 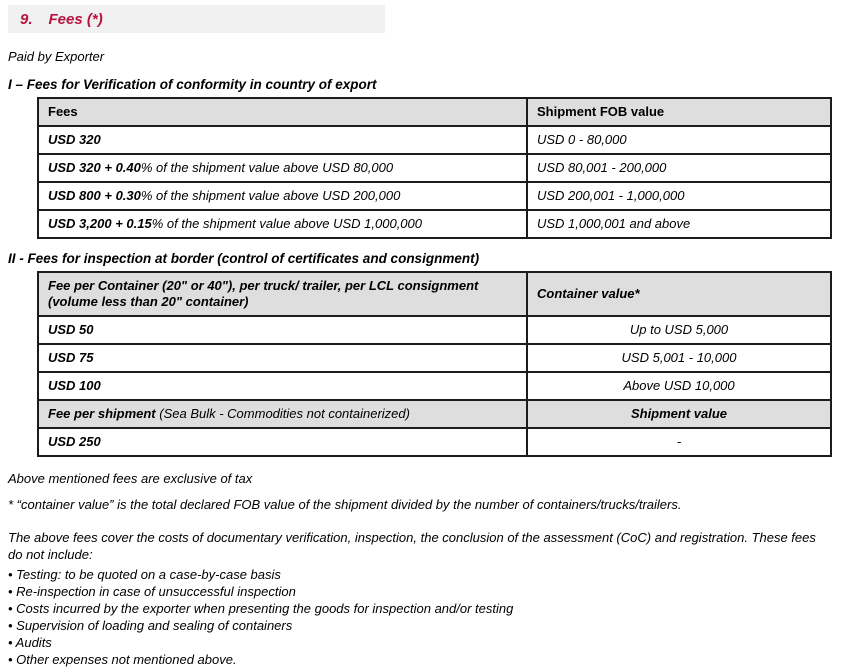 I want to click on table-row: USD 320 USD 0 - 80,000, so click(x=434, y=140).